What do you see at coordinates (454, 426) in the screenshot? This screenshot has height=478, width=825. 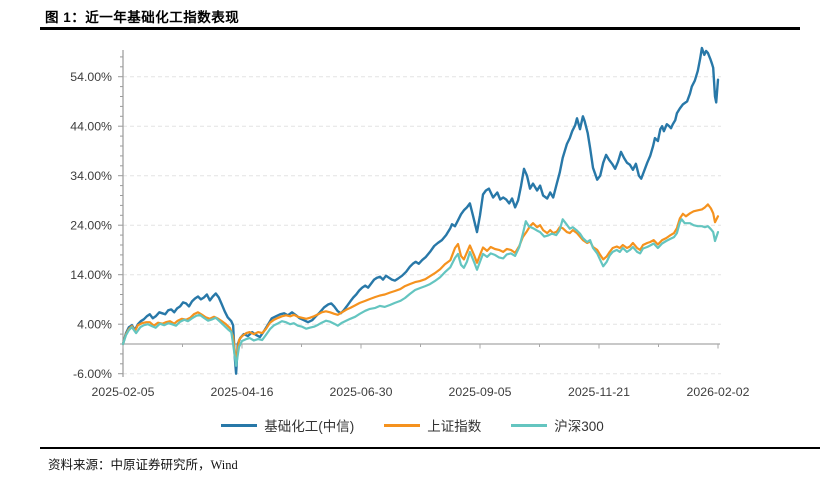 I see `legend-label: 上证指数` at bounding box center [454, 426].